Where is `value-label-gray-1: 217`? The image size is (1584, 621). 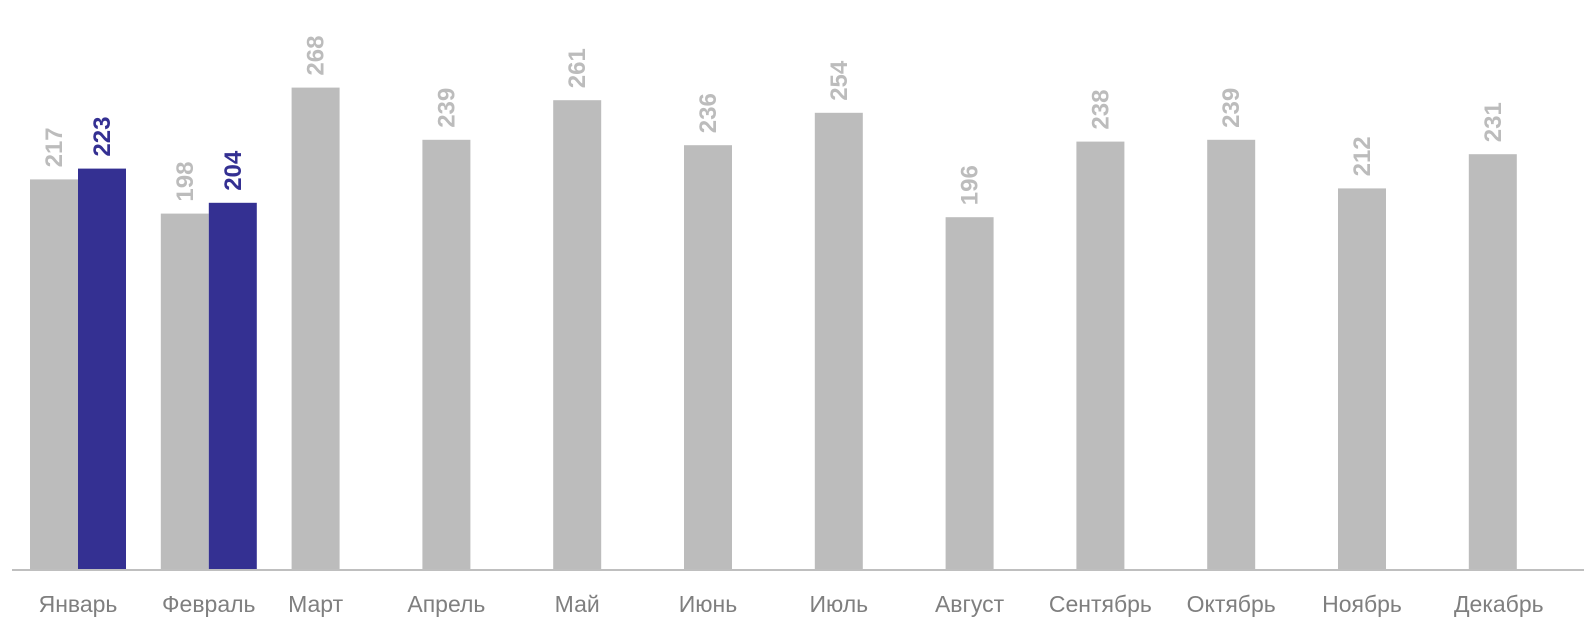
value-label-gray-1: 217 is located at coordinates (54, 147).